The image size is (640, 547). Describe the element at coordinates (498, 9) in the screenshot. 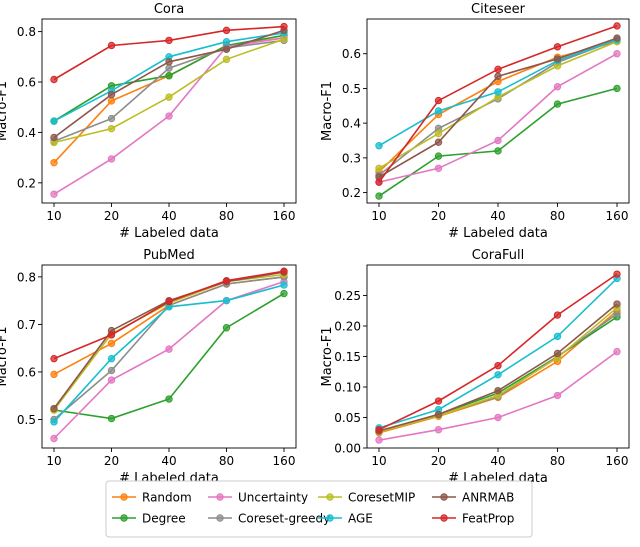

I see `chart-title: Citeseer` at that location.